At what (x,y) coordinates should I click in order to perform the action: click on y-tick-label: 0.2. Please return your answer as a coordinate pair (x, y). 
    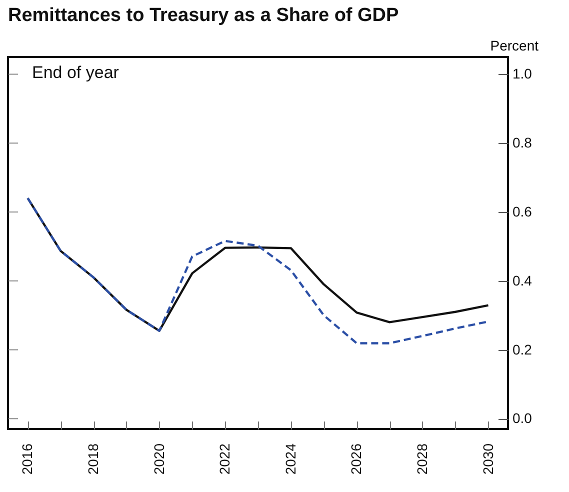
    Looking at the image, I should click on (522, 349).